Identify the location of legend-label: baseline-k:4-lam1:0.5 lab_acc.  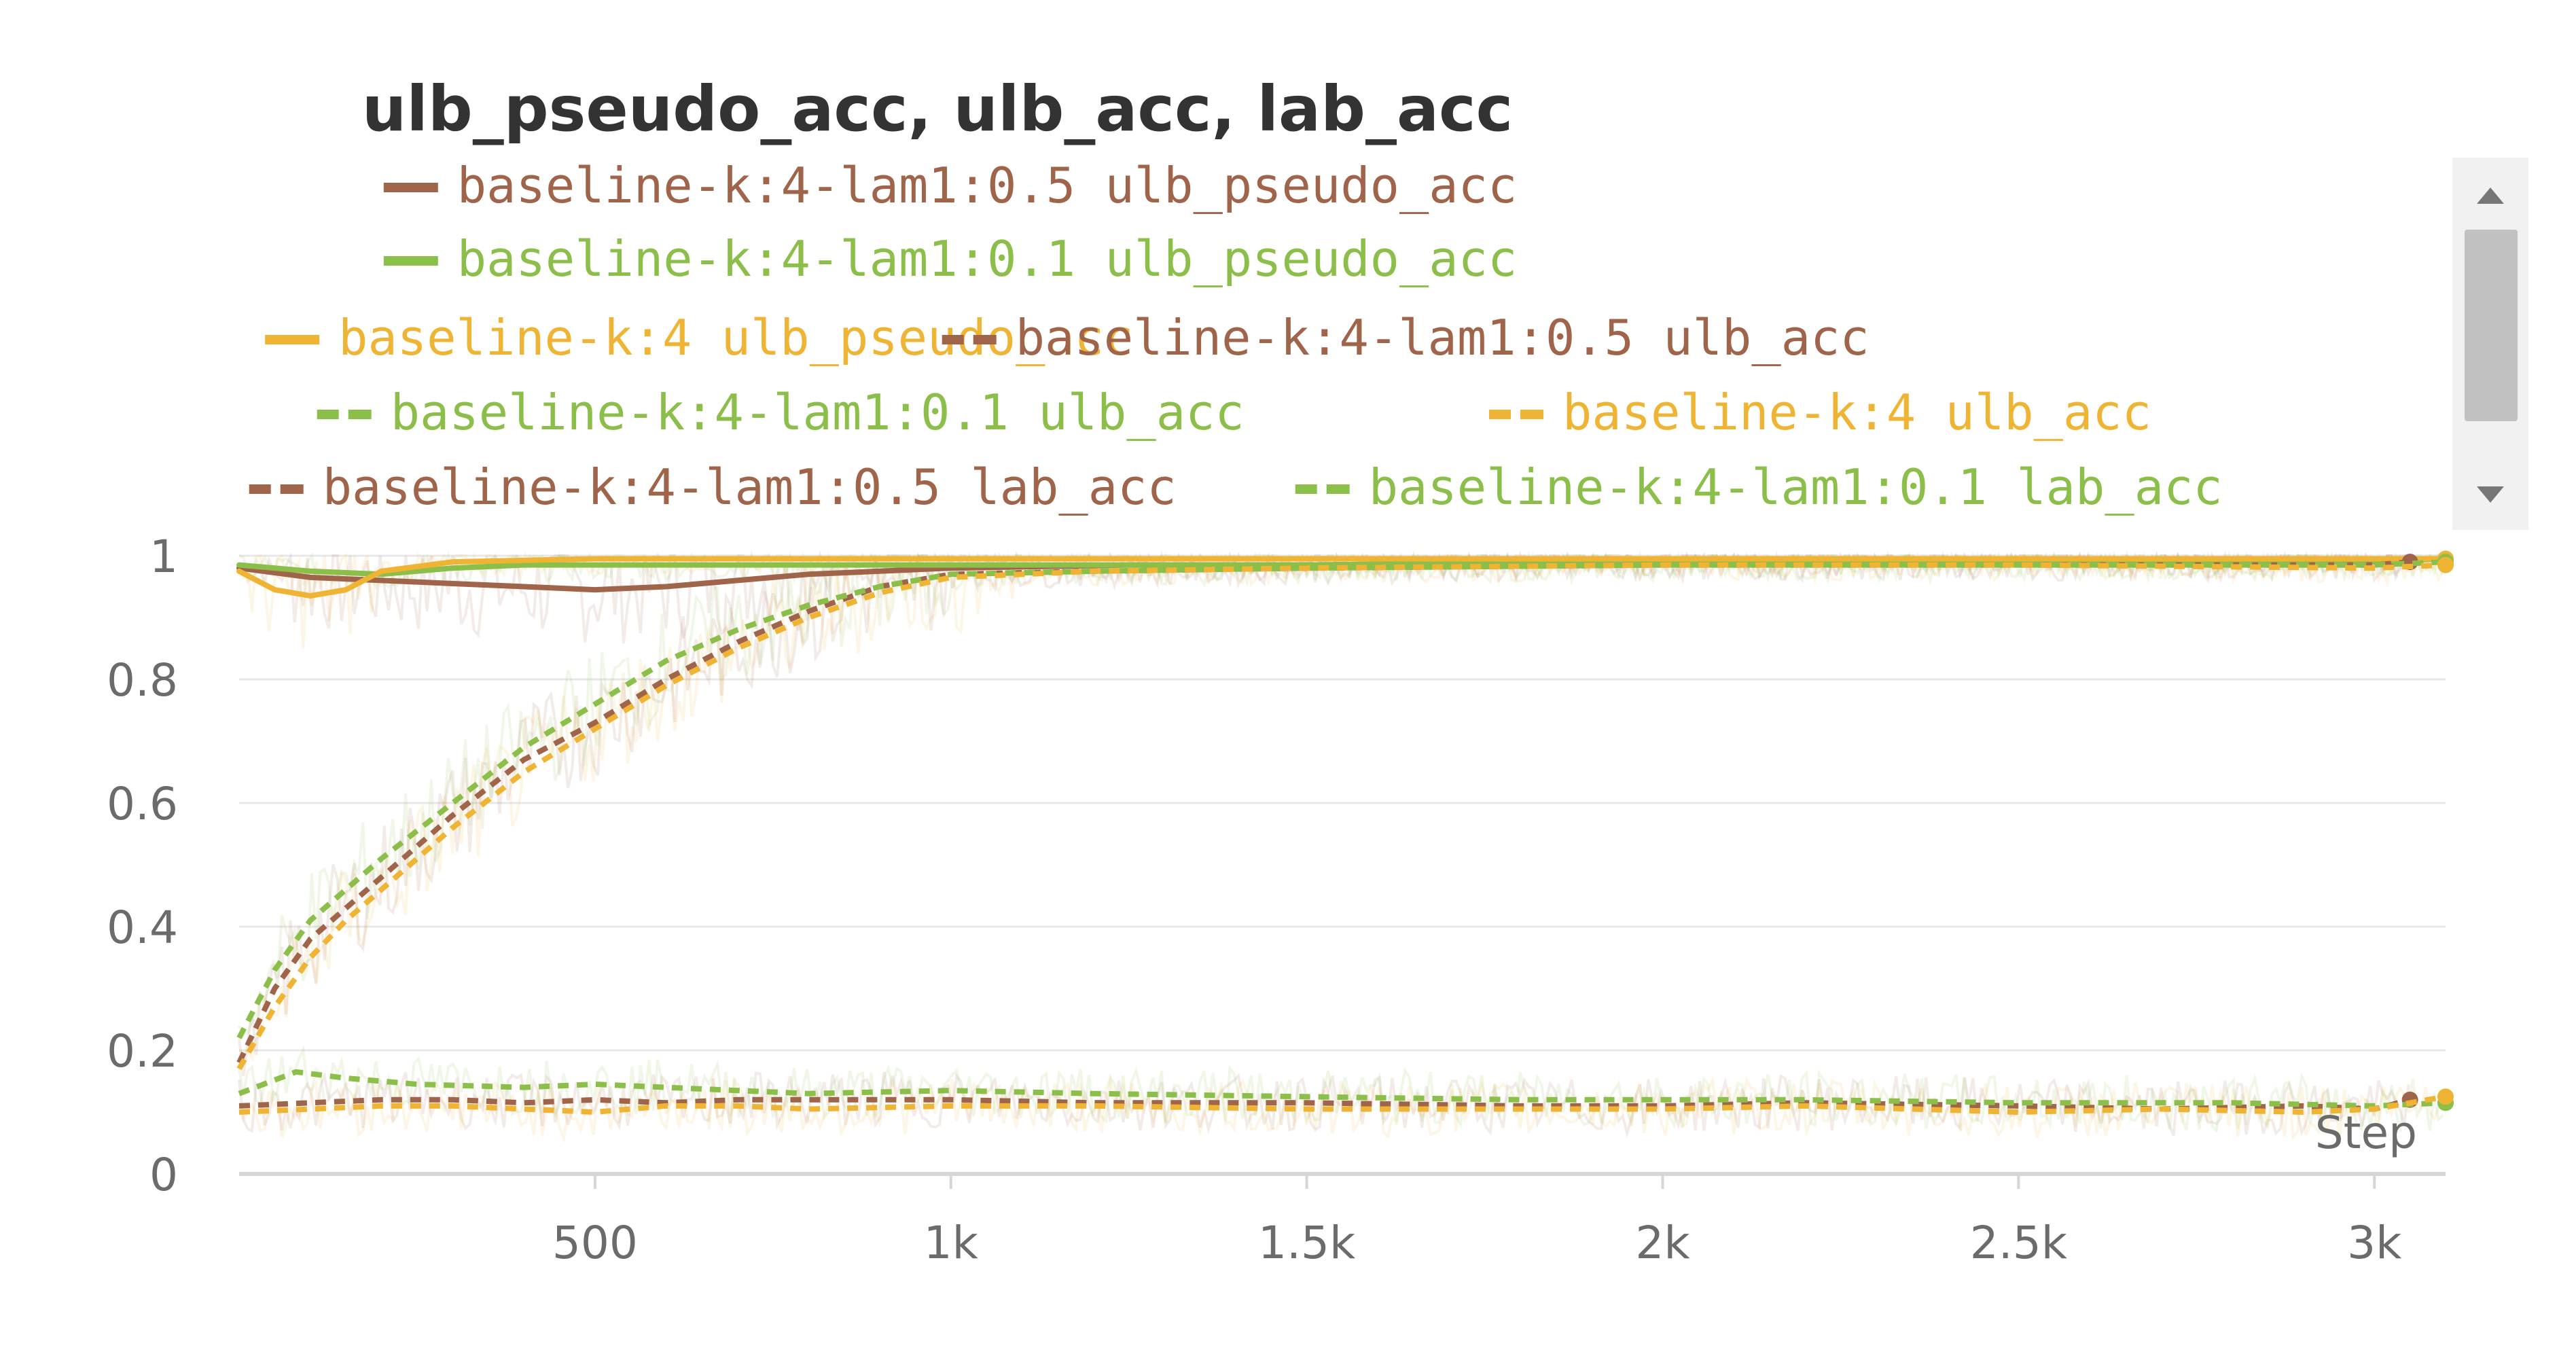
(750, 487).